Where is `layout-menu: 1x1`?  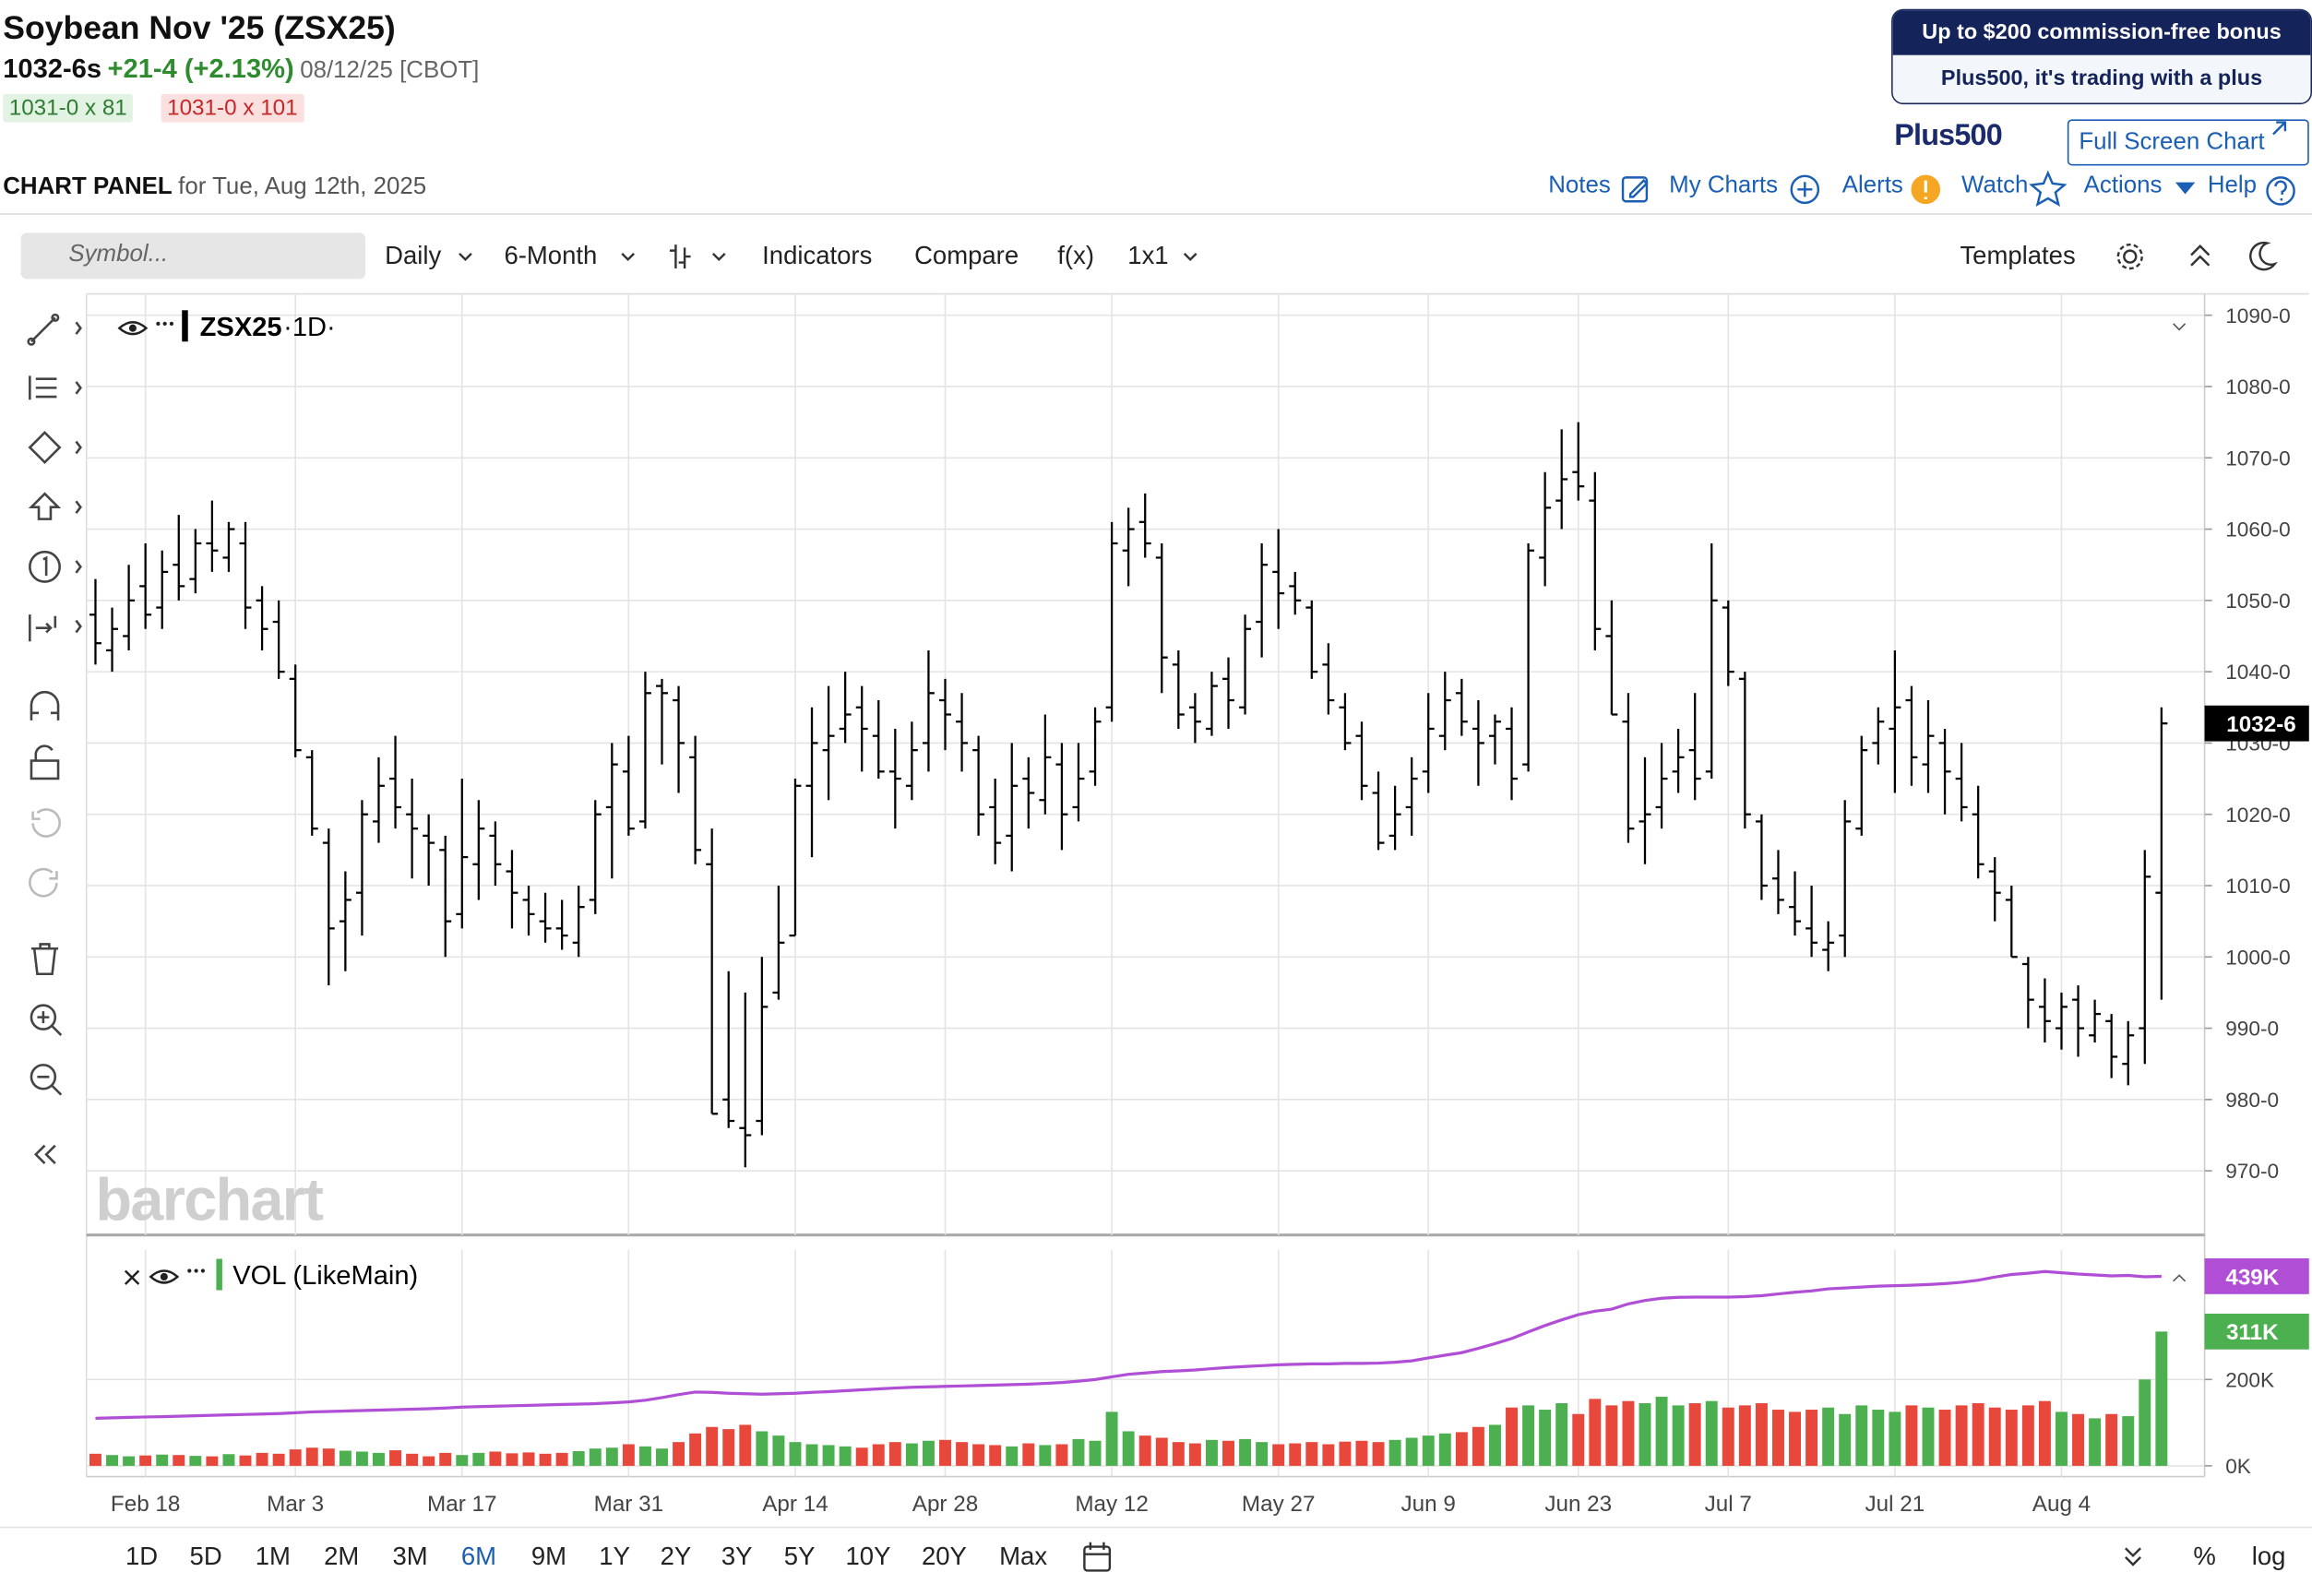
layout-menu: 1x1 is located at coordinates (1148, 255).